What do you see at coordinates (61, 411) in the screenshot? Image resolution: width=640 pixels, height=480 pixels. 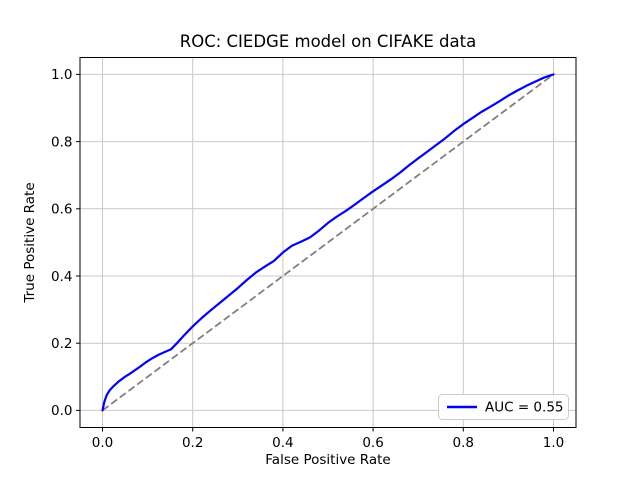 I see `y-tick-label: 0.0` at bounding box center [61, 411].